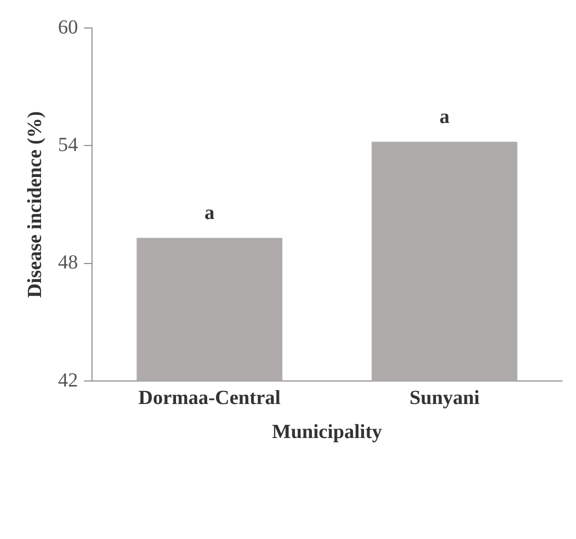 This screenshot has height=539, width=576. What do you see at coordinates (68, 27) in the screenshot?
I see `y-tick-label: 60` at bounding box center [68, 27].